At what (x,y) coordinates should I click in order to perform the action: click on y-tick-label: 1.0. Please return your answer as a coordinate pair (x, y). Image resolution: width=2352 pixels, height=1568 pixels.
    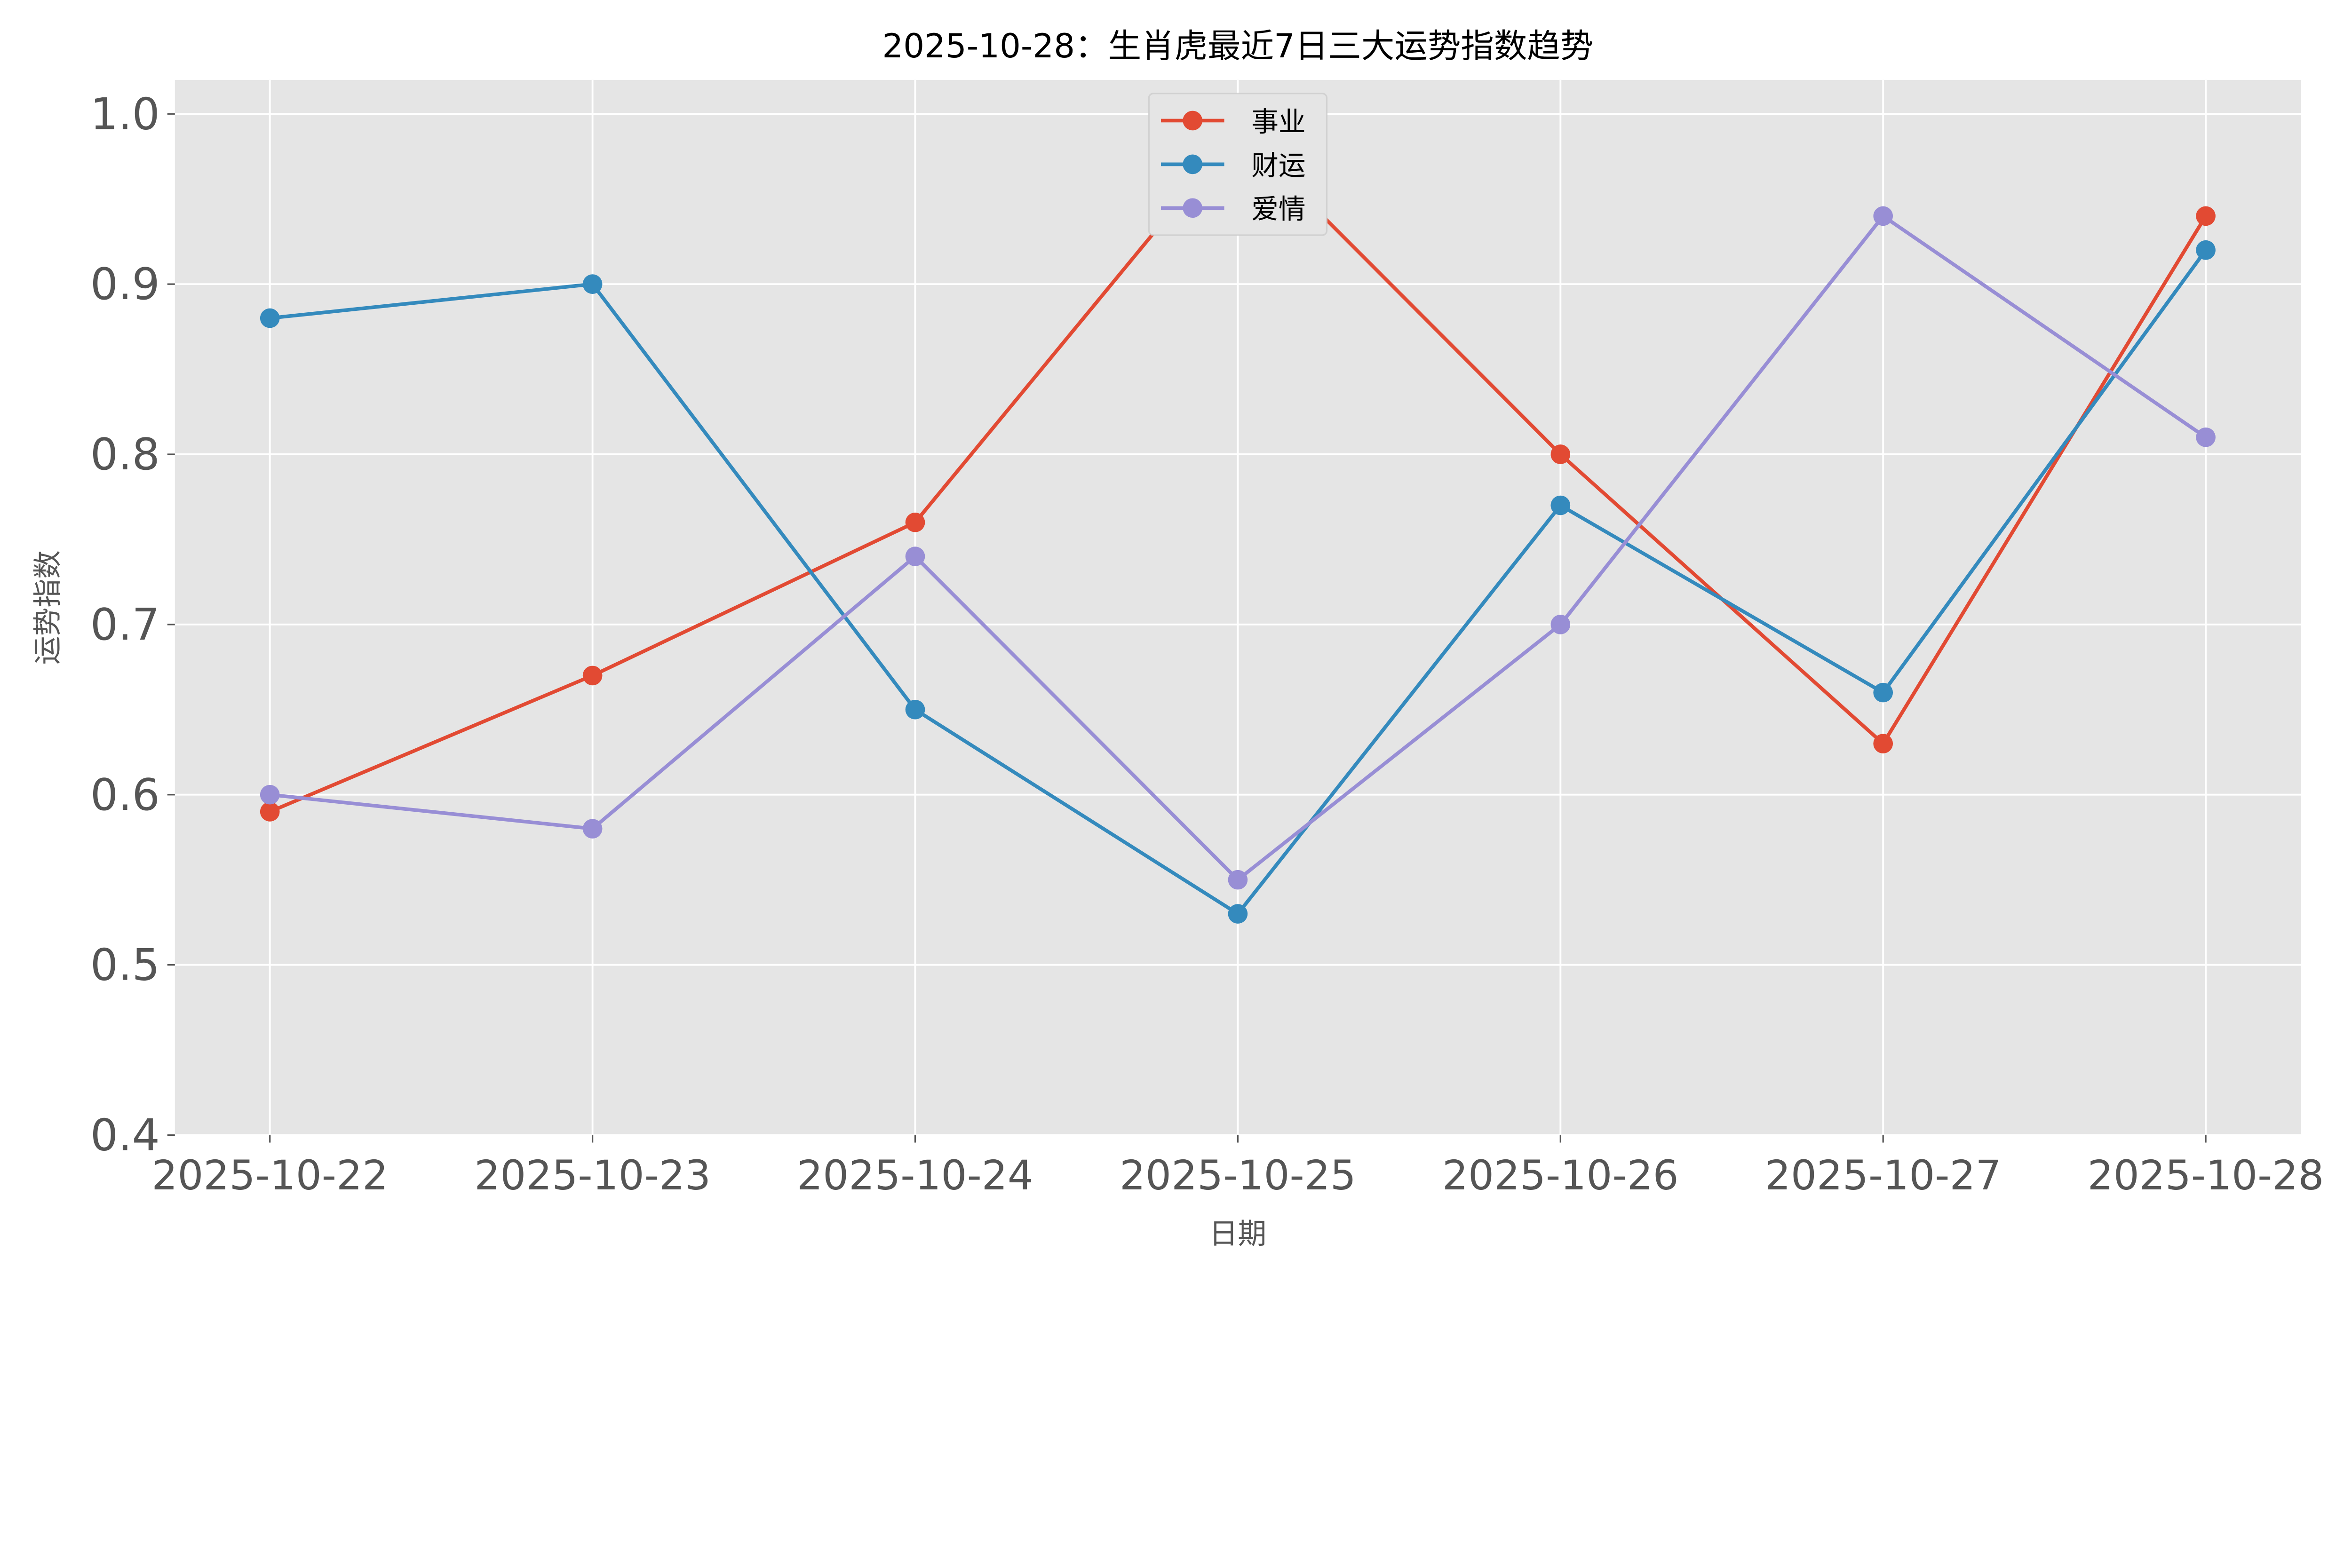
    Looking at the image, I should click on (125, 113).